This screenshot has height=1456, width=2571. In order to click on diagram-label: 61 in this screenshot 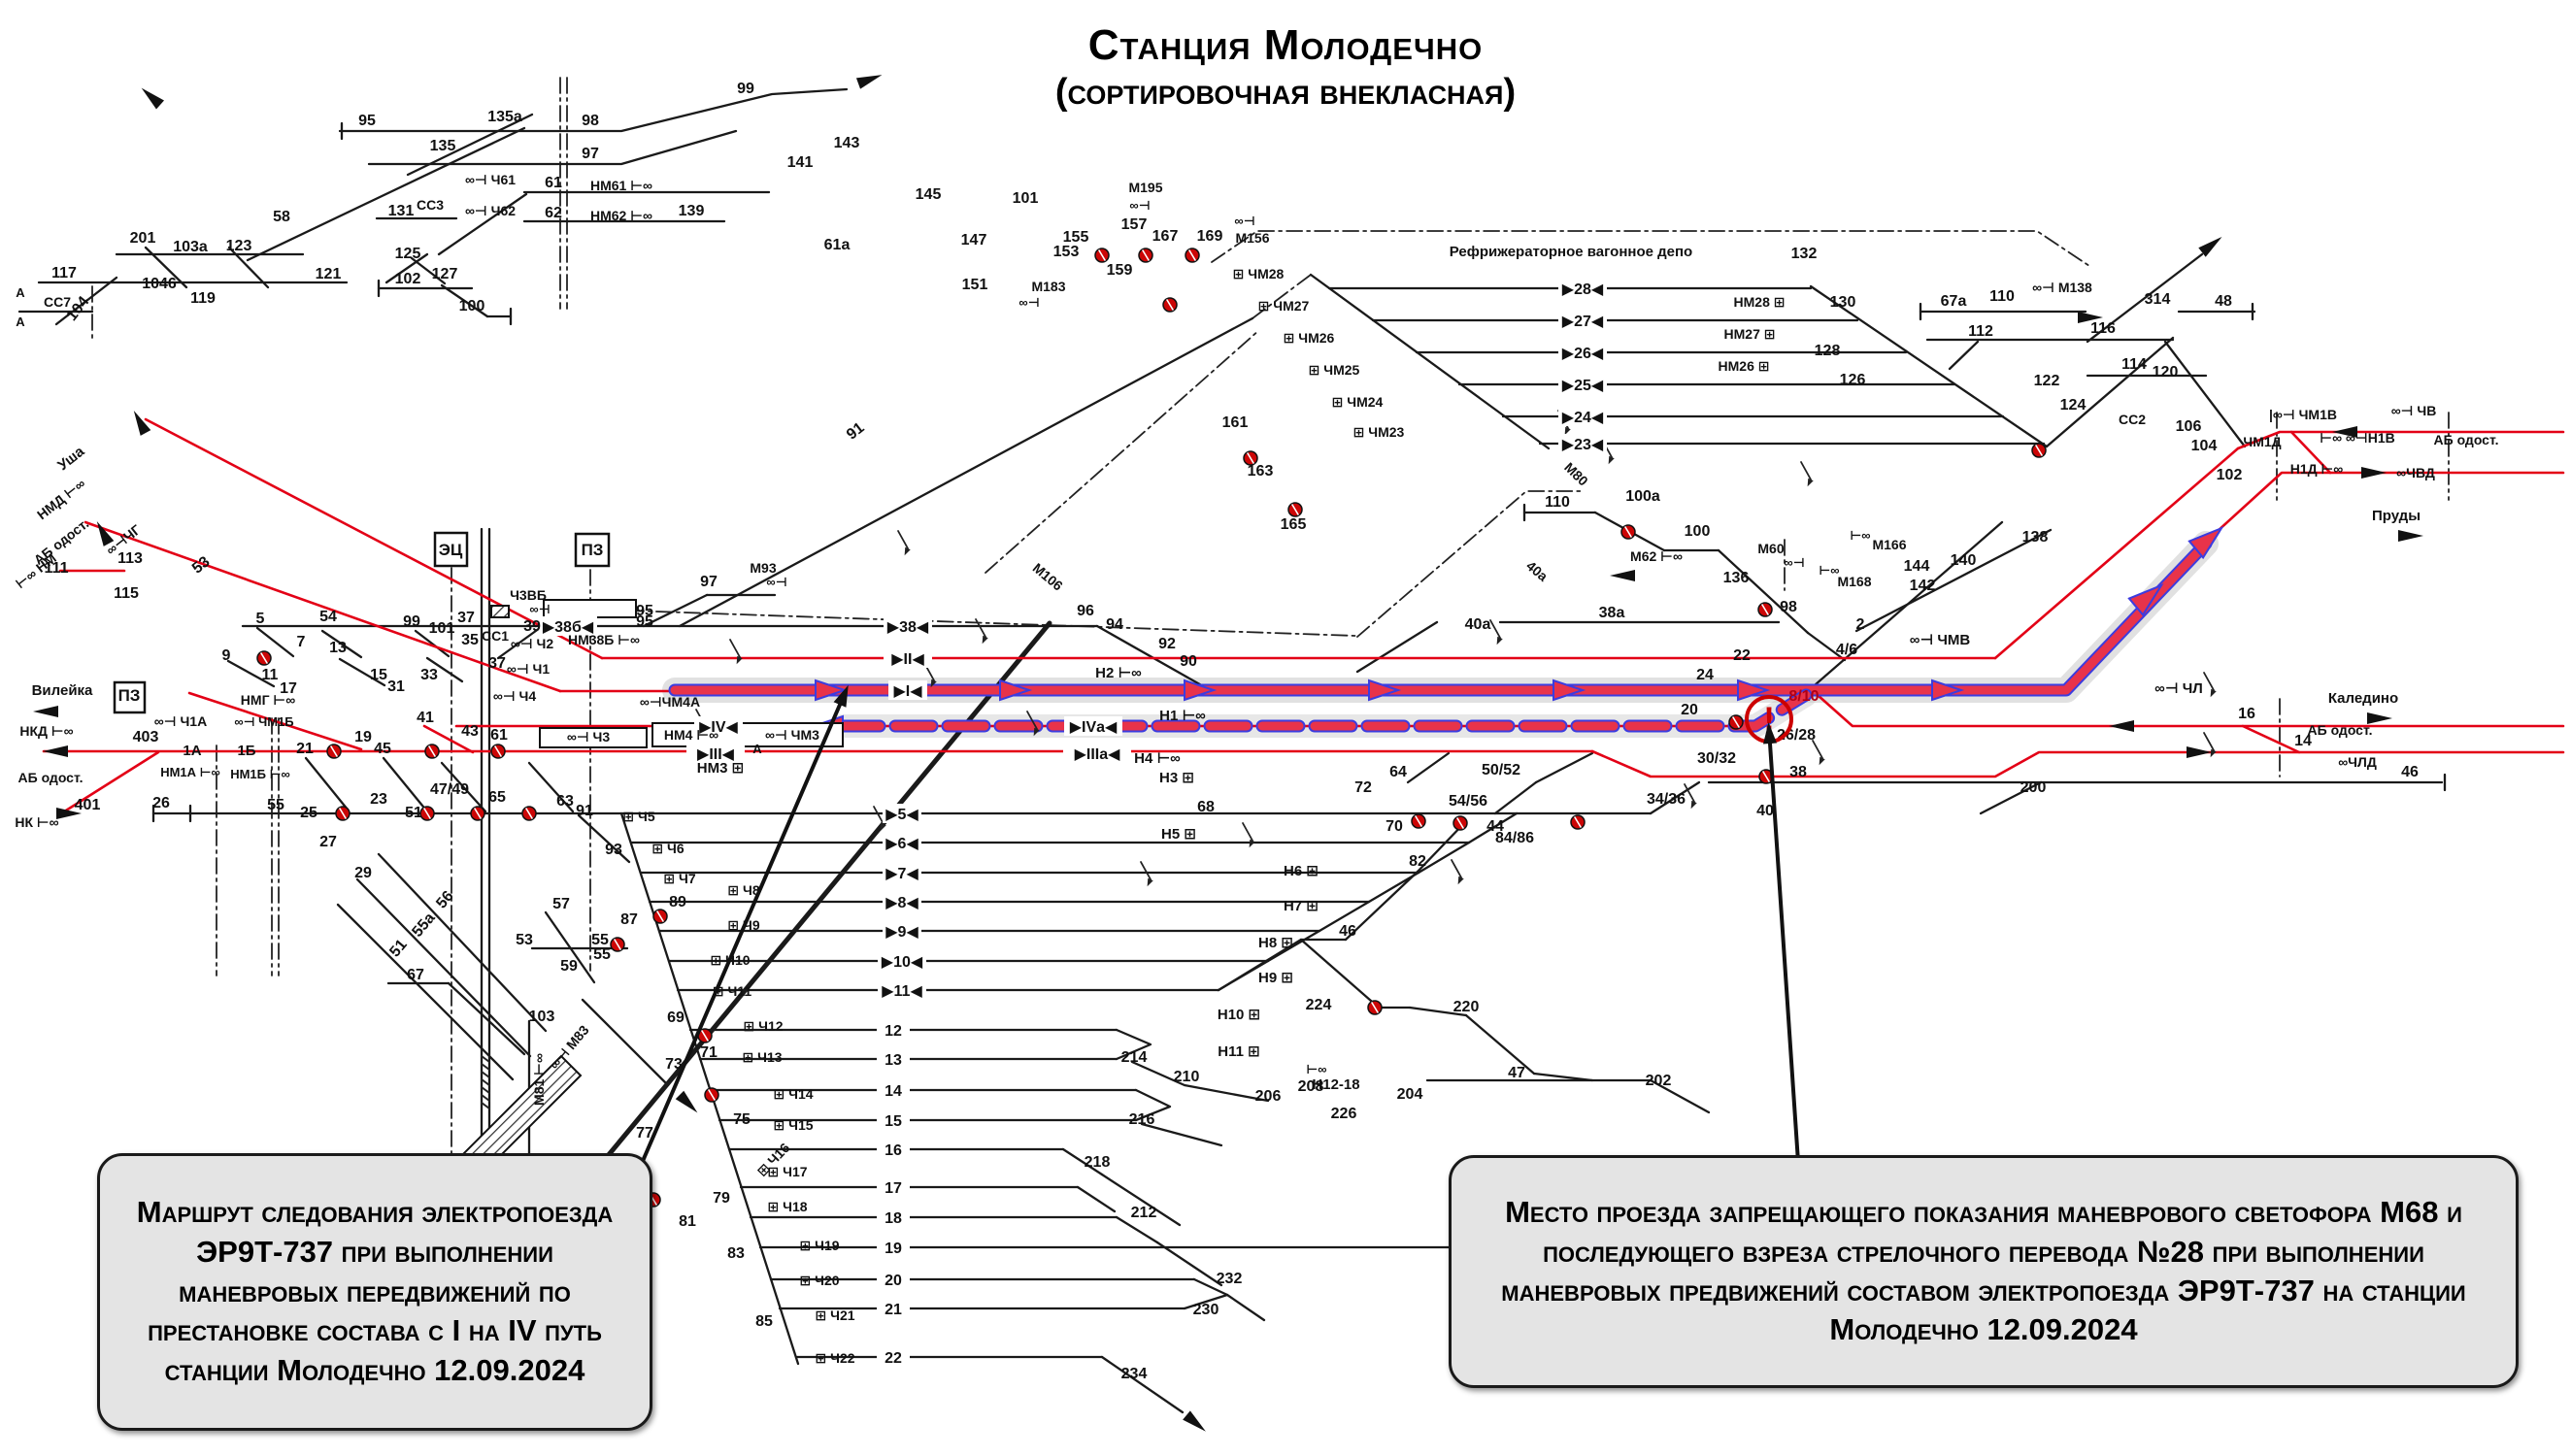, I will do `click(499, 735)`.